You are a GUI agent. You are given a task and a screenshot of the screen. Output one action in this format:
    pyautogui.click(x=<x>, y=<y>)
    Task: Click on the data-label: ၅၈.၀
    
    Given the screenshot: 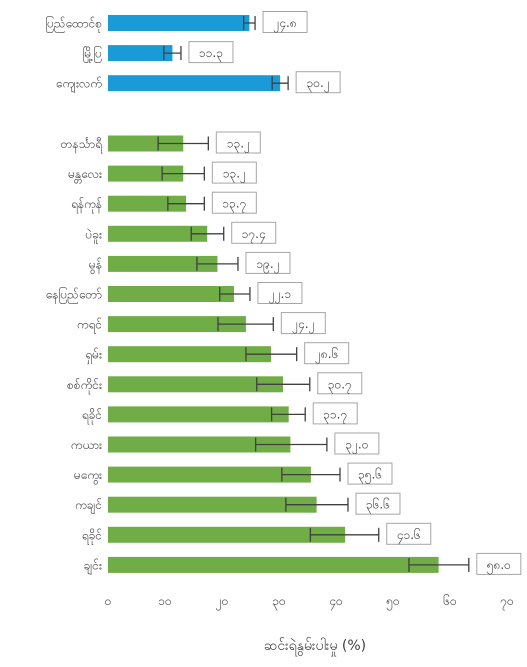 What is the action you would take?
    pyautogui.click(x=499, y=566)
    